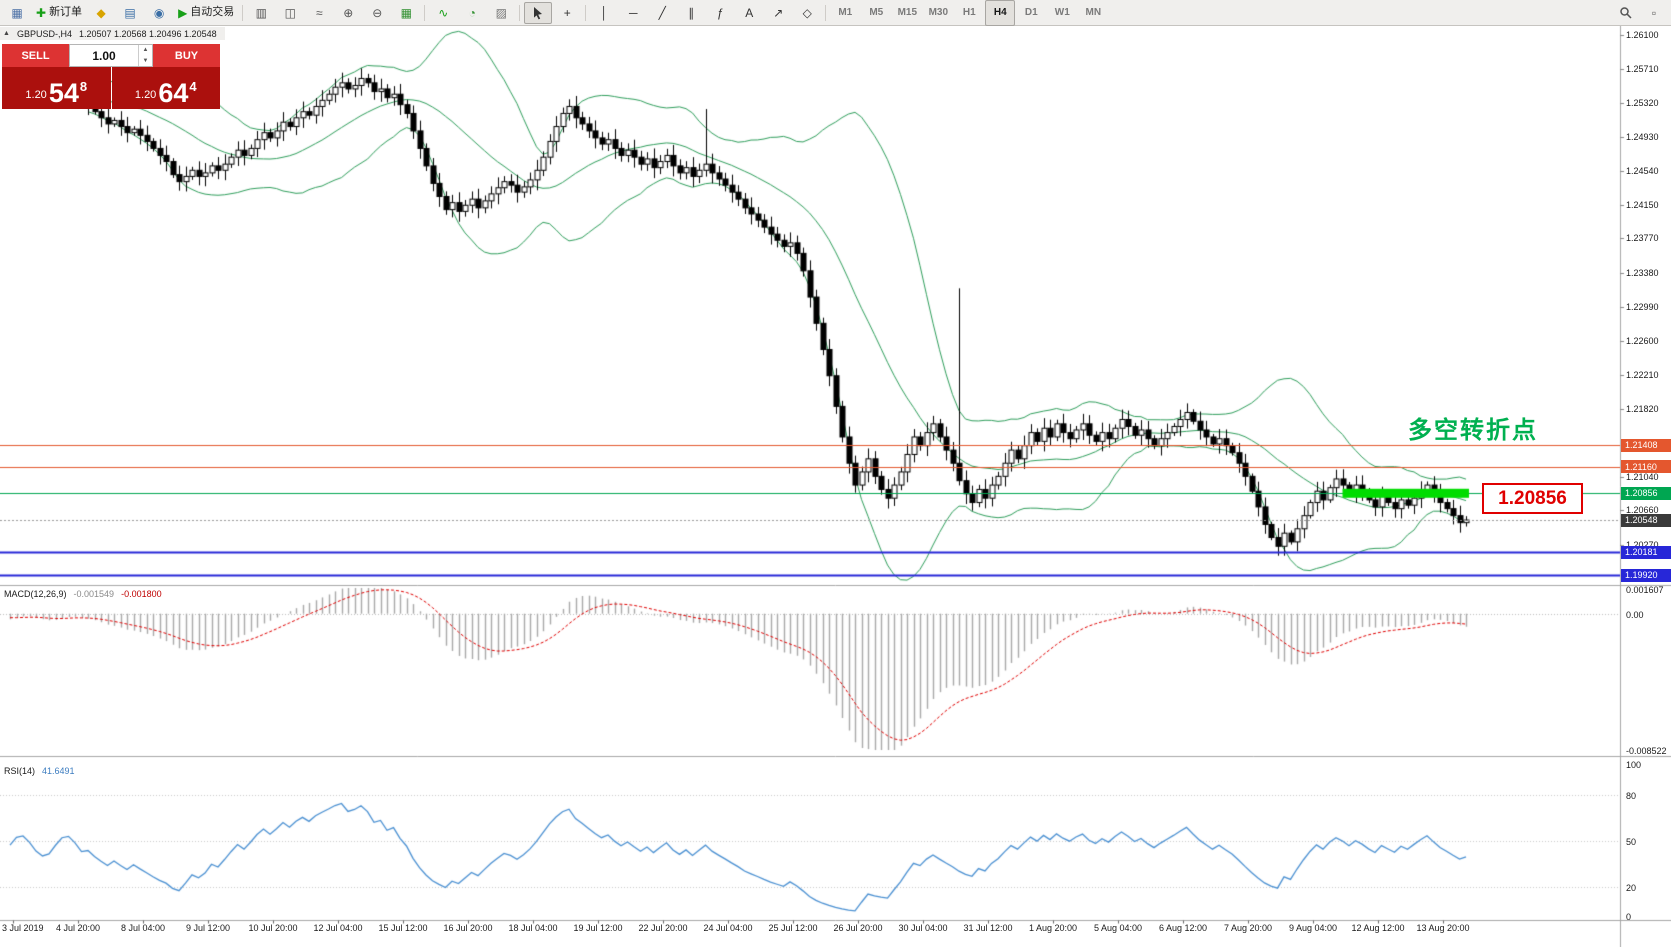 The width and height of the screenshot is (1671, 947). Describe the element at coordinates (1642, 272) in the screenshot. I see `price-scale-label: 1.23380` at that location.